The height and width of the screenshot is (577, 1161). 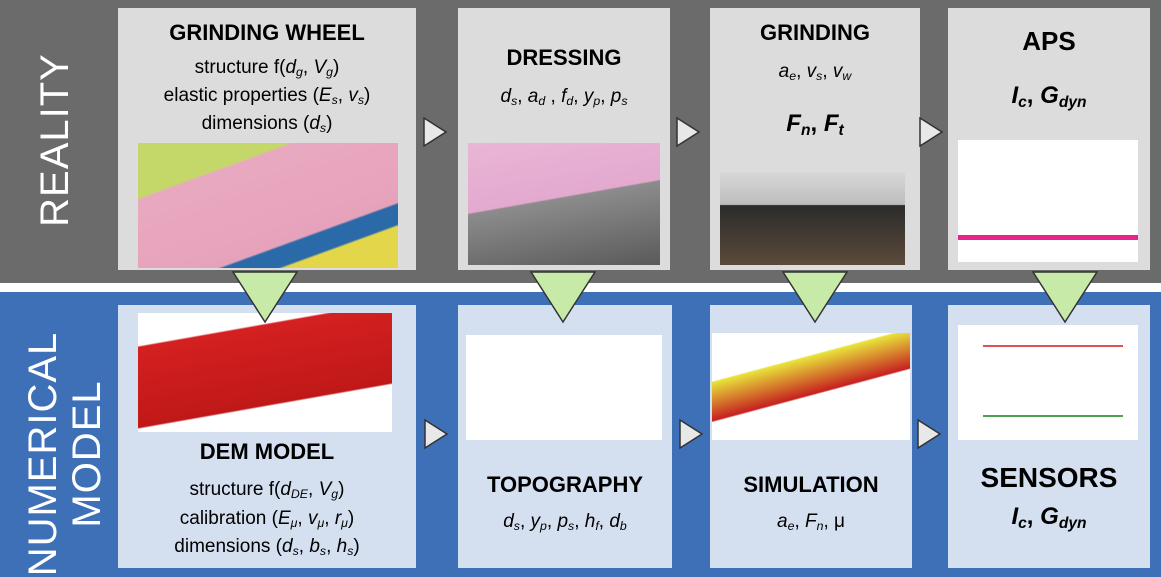 What do you see at coordinates (267, 70) in the screenshot?
I see `param-line: structure f(dg, Vg)` at bounding box center [267, 70].